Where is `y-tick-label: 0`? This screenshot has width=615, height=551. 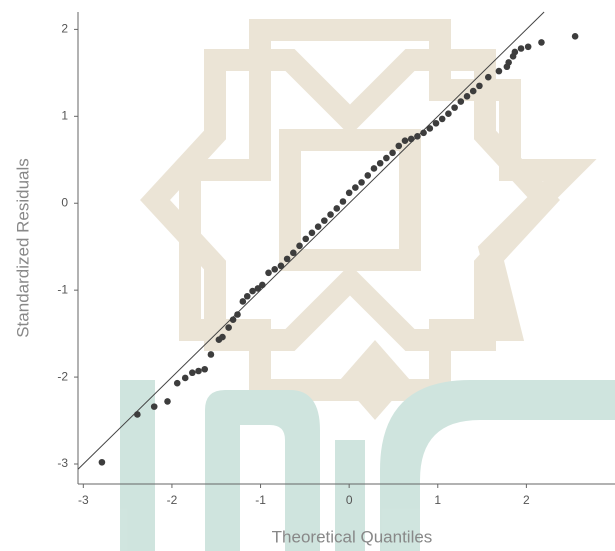
y-tick-label: 0 is located at coordinates (64, 202).